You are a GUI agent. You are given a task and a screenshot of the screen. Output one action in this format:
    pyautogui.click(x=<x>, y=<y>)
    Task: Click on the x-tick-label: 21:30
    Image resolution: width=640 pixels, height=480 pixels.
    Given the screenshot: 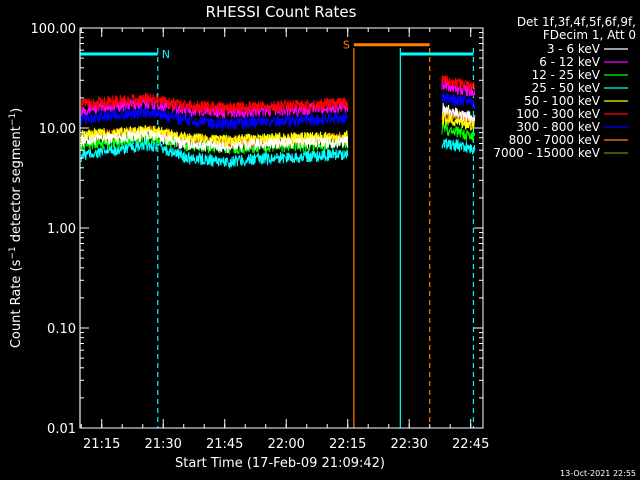 What is the action you would take?
    pyautogui.click(x=162, y=444)
    